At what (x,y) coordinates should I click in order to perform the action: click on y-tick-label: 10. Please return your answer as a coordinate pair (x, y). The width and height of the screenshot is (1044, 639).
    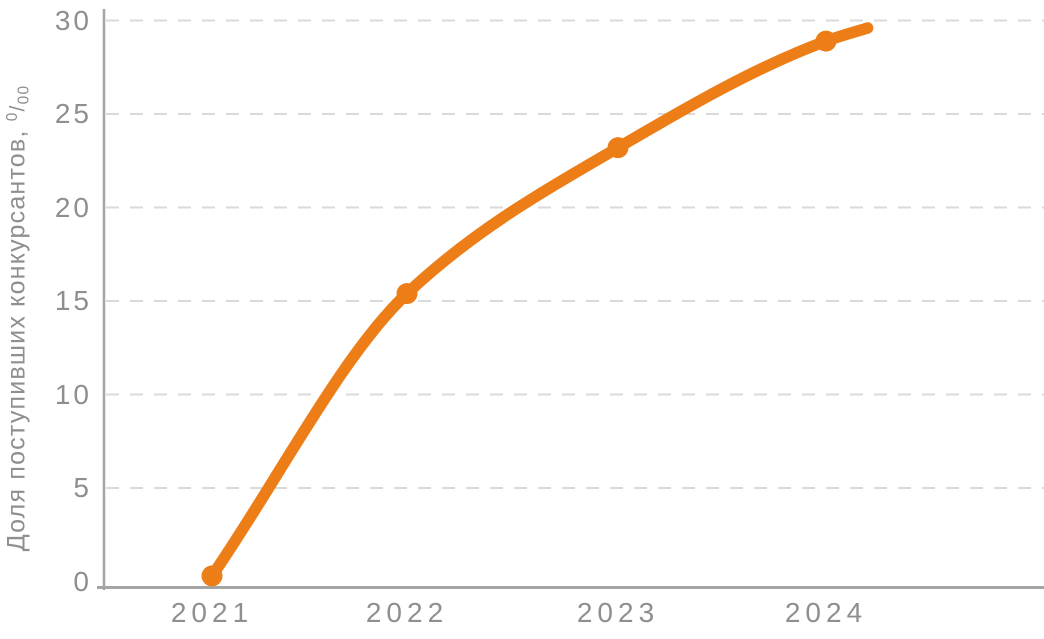
    Looking at the image, I should click on (73, 394).